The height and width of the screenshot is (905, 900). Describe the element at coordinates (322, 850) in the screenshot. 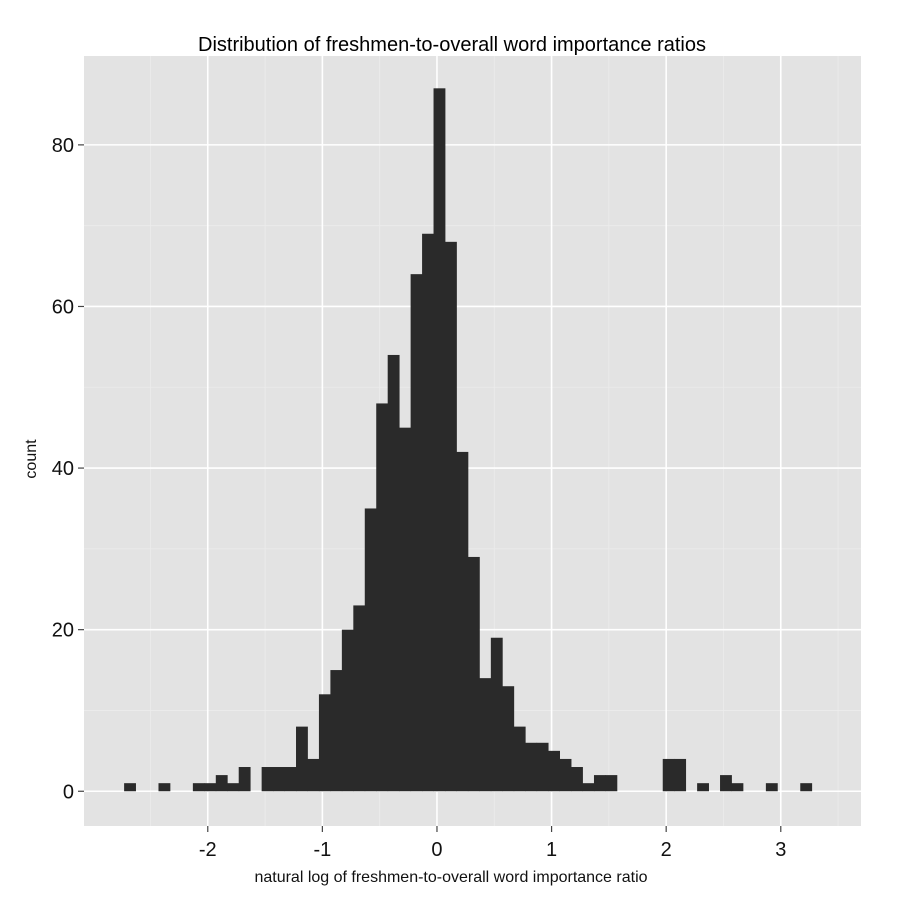

I see `x-tick-label: -1` at that location.